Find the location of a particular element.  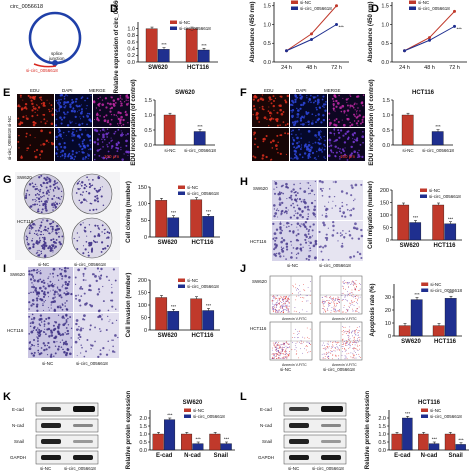

mig-hct116-si is located at coordinates (340, 241).